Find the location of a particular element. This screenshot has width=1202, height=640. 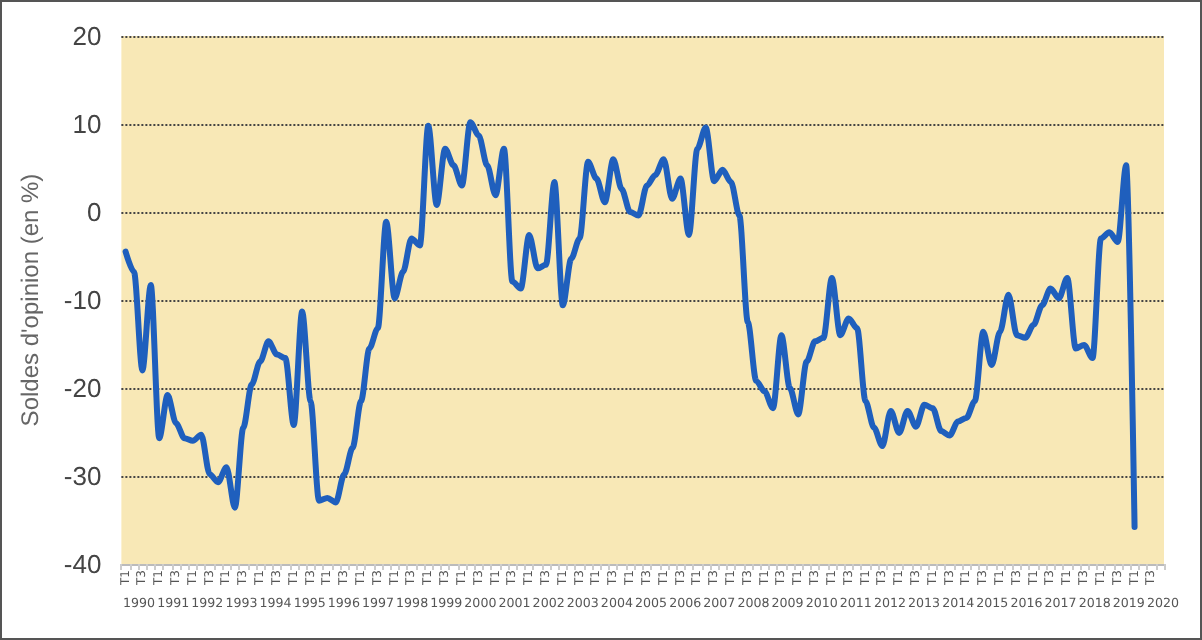

y-tick-label: -20 is located at coordinates (82, 388).